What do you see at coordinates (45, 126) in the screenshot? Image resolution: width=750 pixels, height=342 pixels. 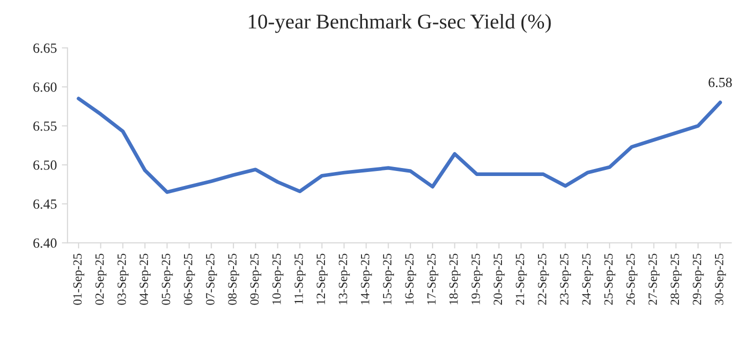 I see `y-tick-label: 6.55` at bounding box center [45, 126].